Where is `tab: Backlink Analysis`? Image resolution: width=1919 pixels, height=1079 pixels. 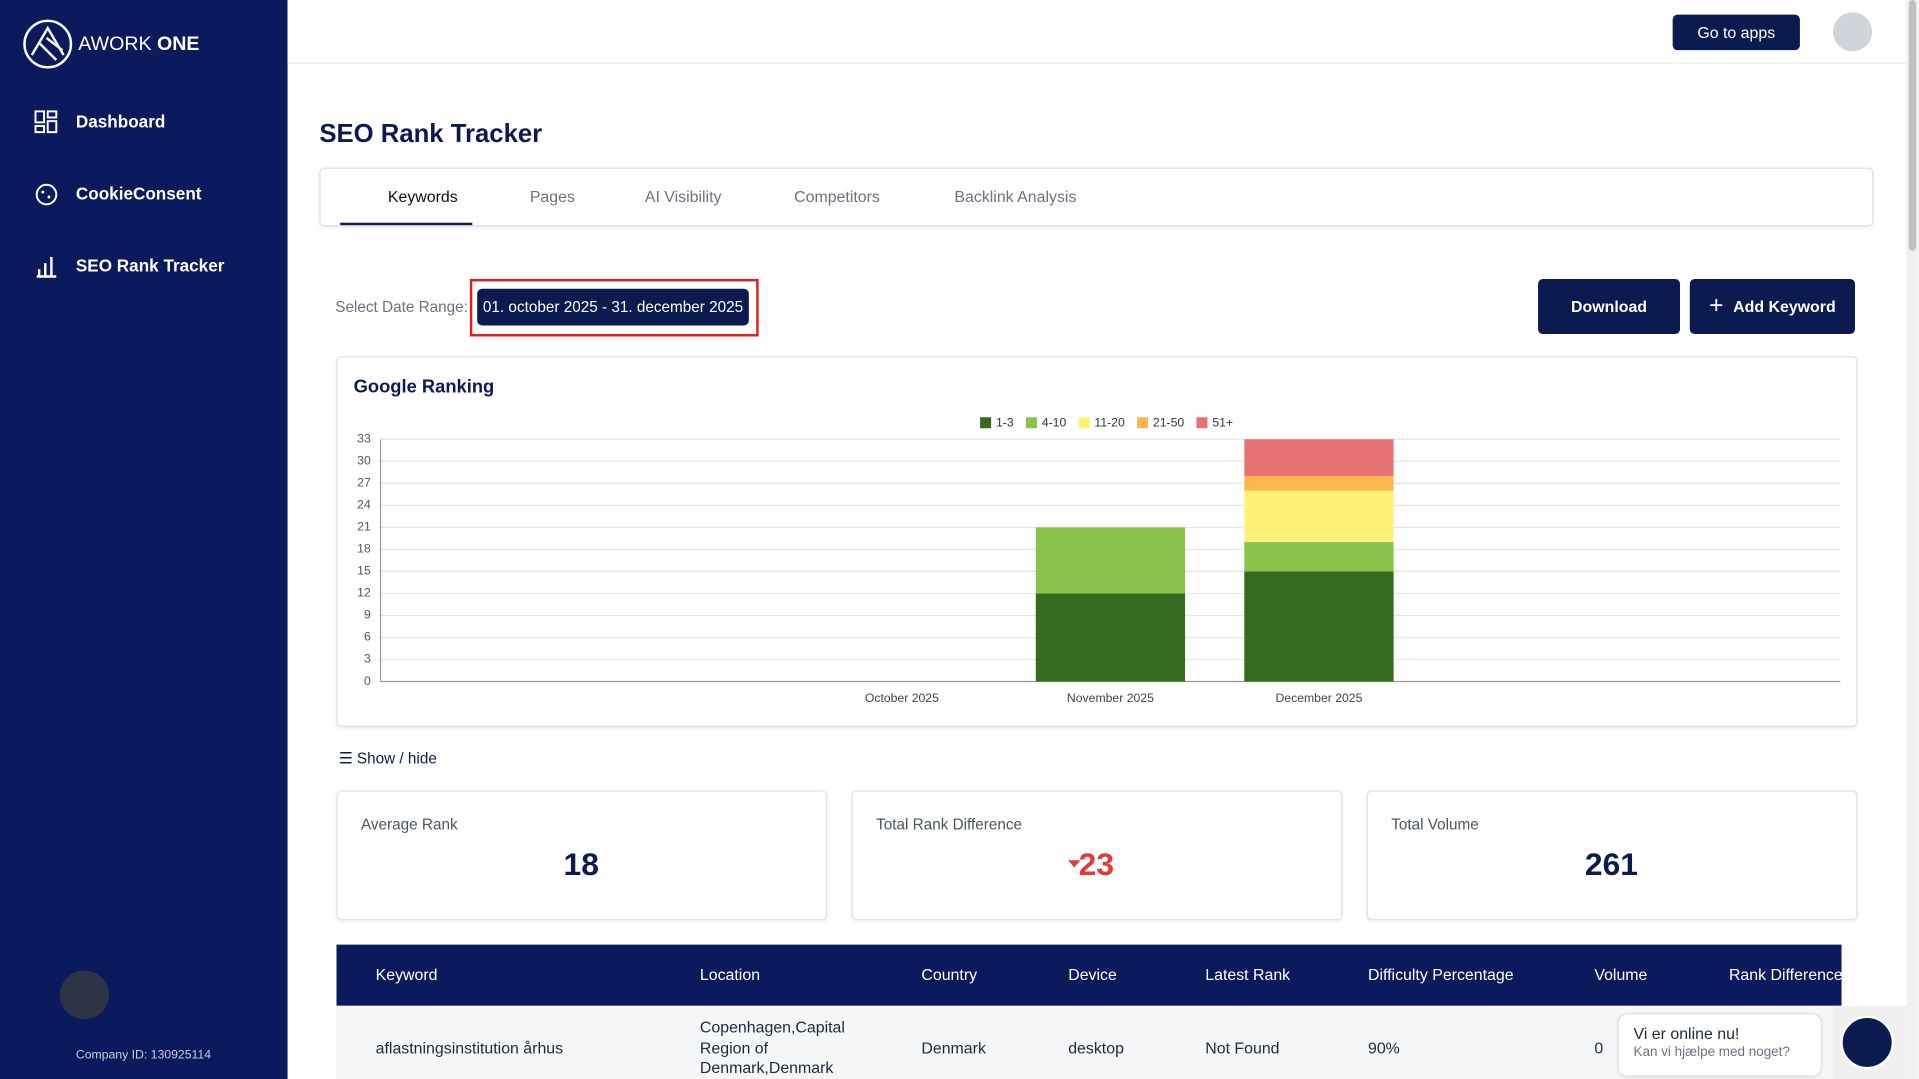
tab: Backlink Analysis is located at coordinates (1015, 196).